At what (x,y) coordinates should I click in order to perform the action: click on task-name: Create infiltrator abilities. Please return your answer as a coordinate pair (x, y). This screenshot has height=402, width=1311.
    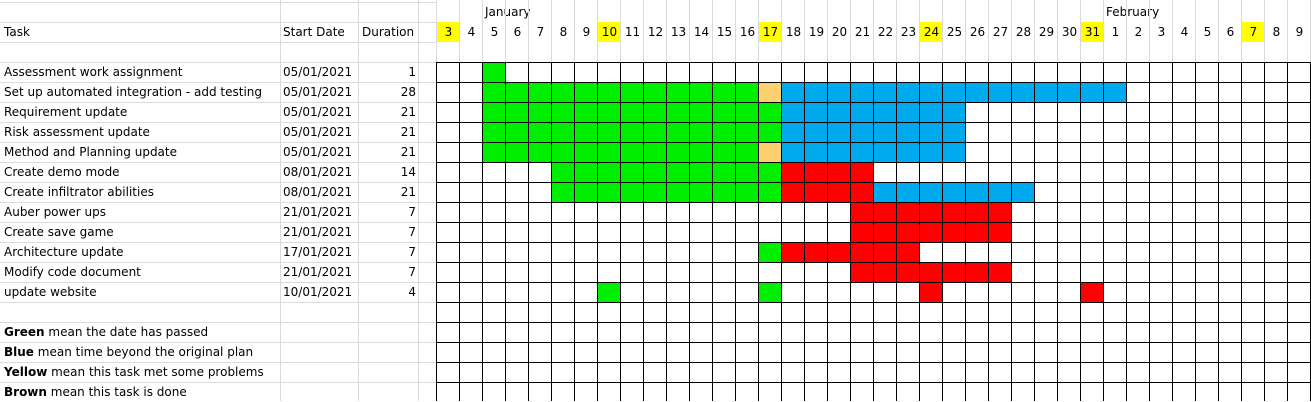
    Looking at the image, I should click on (79, 192).